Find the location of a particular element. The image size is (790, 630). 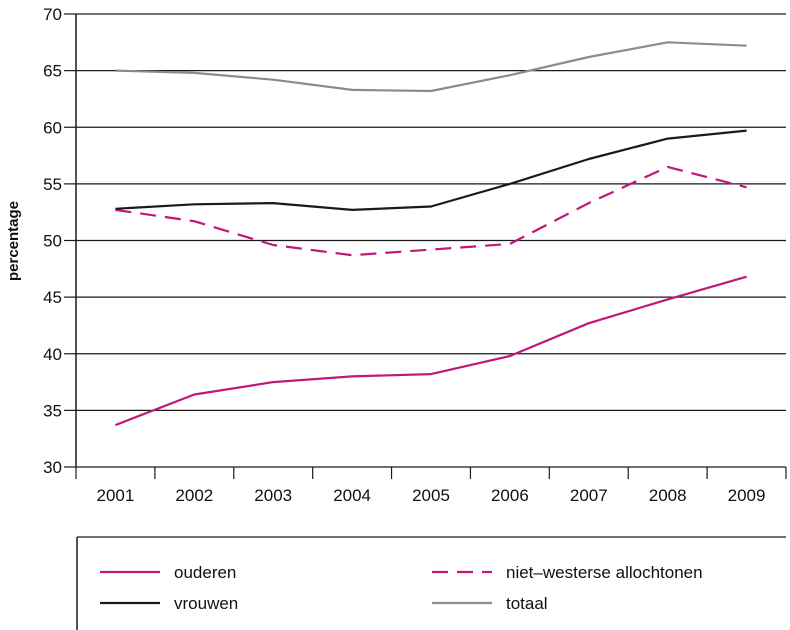

y-tick-label: 70 is located at coordinates (52, 14).